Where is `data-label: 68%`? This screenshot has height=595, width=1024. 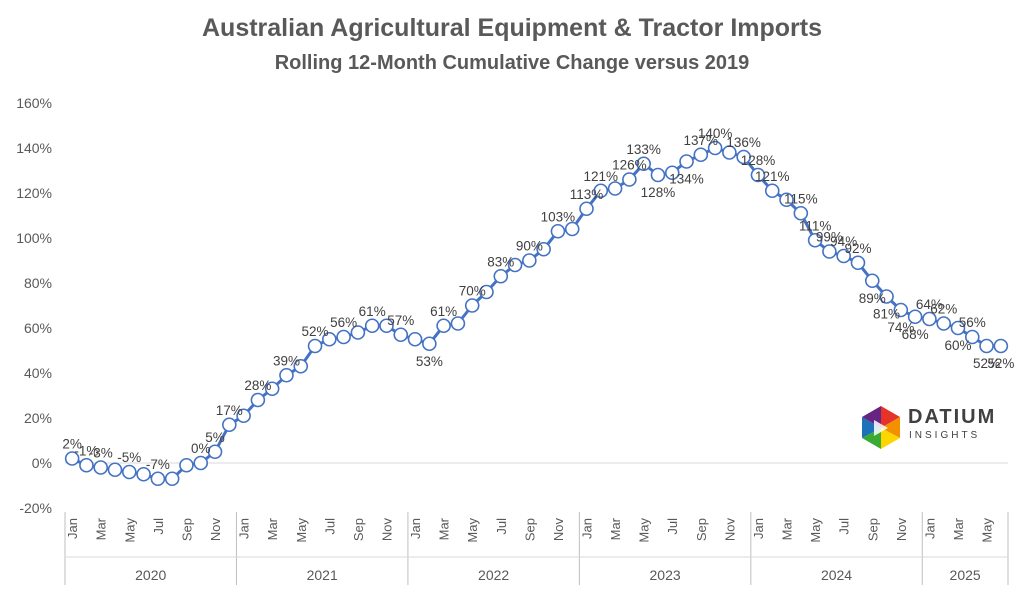 data-label: 68% is located at coordinates (915, 334).